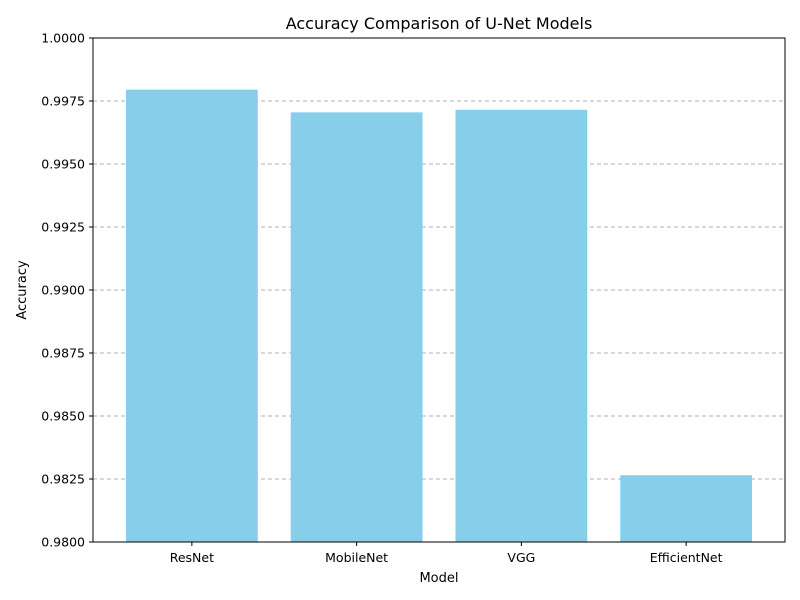 Image resolution: width=800 pixels, height=600 pixels. Describe the element at coordinates (521, 557) in the screenshot. I see `x-tick-label: VGG` at that location.